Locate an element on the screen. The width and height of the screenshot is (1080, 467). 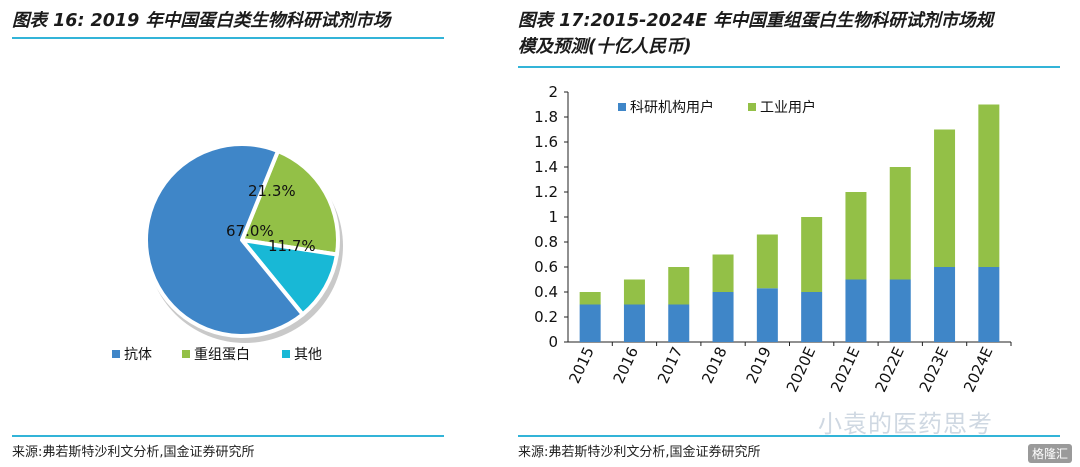
y-tick-label: 1.8 is located at coordinates (546, 117).